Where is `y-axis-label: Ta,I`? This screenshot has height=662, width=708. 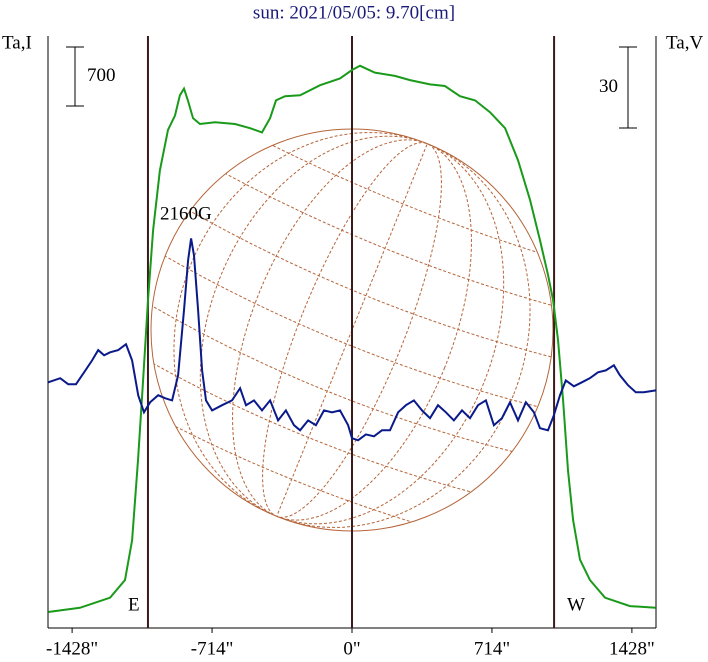 y-axis-label: Ta,I is located at coordinates (17, 42).